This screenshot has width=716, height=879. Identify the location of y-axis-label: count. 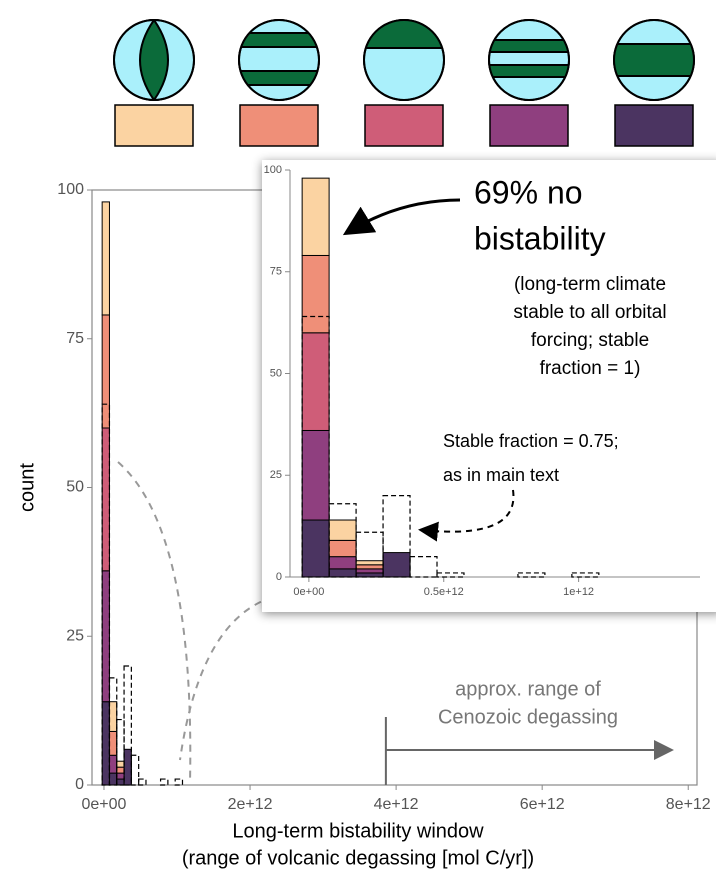
(27, 487).